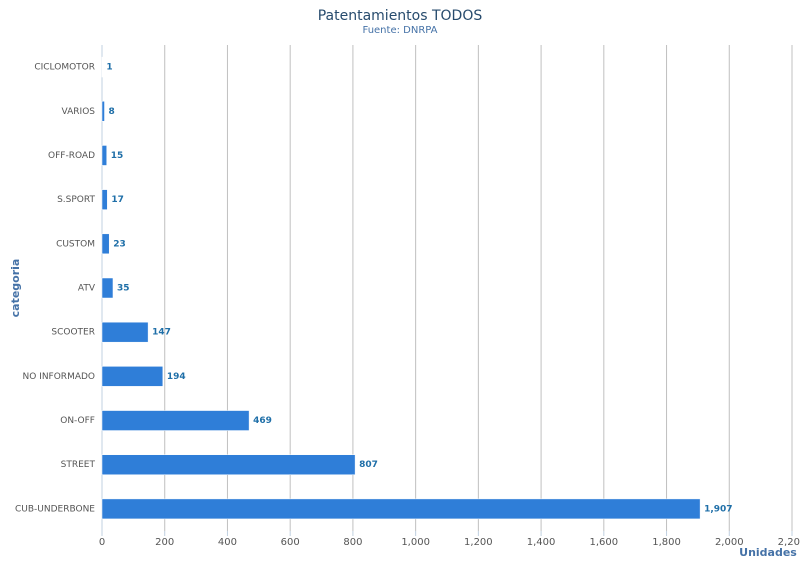 Image resolution: width=800 pixels, height=571 pixels. What do you see at coordinates (400, 16) in the screenshot?
I see `chart-title: Patentamientos TODOS` at bounding box center [400, 16].